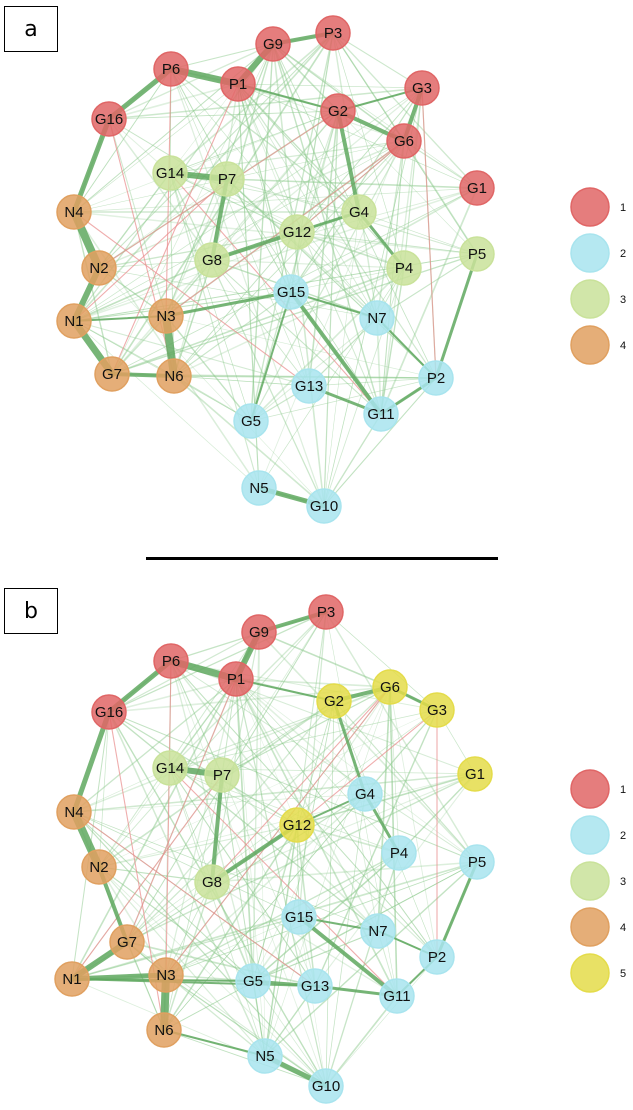 This screenshot has height=1110, width=633. What do you see at coordinates (170, 173) in the screenshot?
I see `node-G14` at bounding box center [170, 173].